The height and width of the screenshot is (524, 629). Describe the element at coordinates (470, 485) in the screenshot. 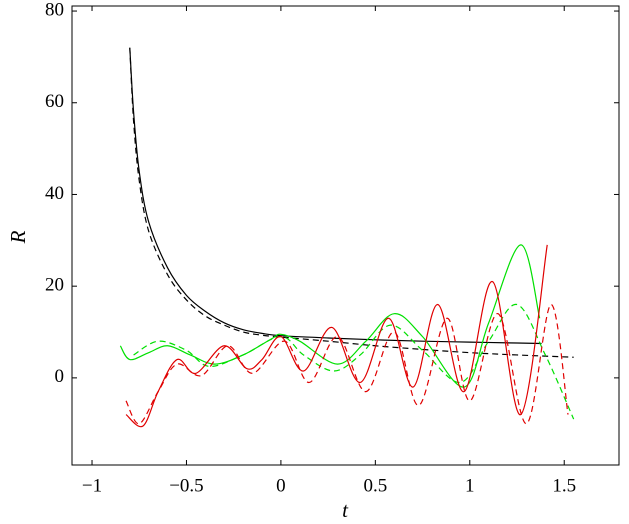

I see `x-tick-label: 1` at that location.